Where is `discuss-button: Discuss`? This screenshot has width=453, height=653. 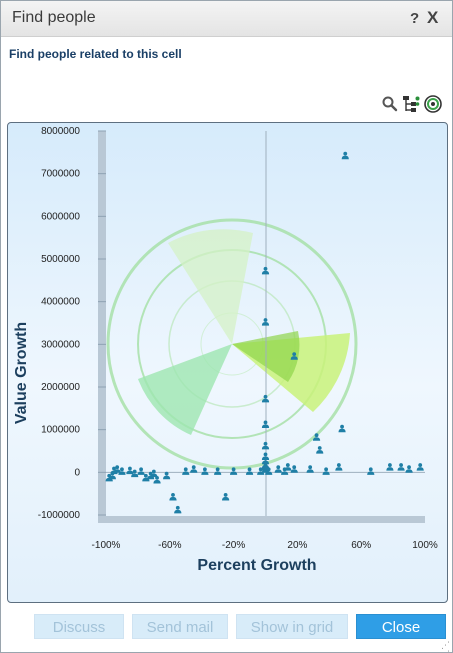 discuss-button: Discuss is located at coordinates (79, 626).